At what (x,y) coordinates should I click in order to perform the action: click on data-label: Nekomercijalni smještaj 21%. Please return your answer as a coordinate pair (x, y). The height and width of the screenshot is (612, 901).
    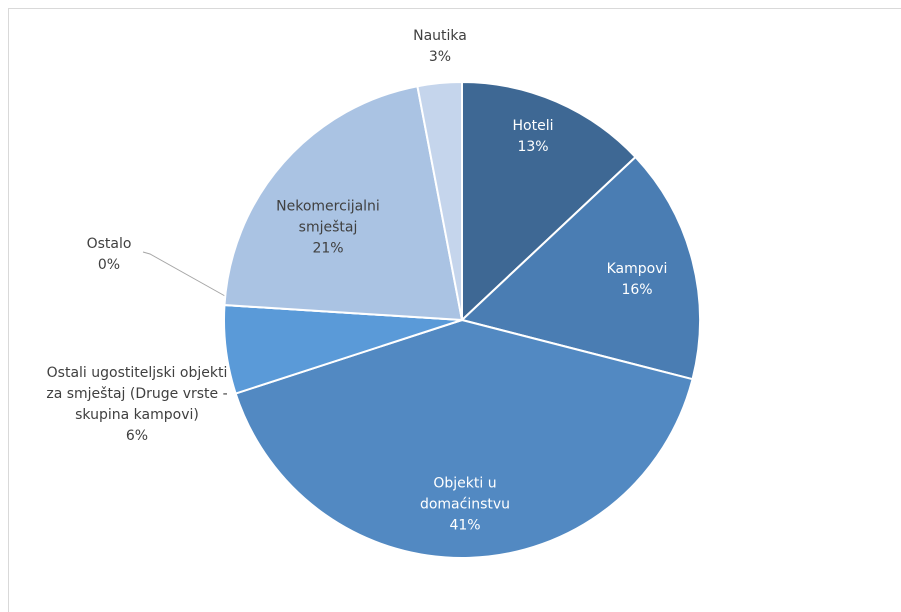
    Looking at the image, I should click on (328, 228).